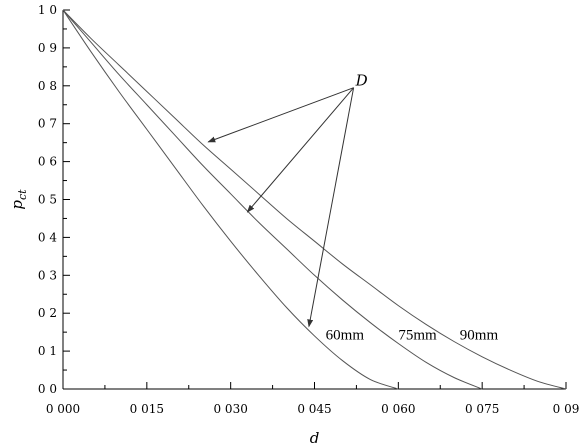 Image resolution: width=581 pixels, height=448 pixels. I want to click on x-tick-label: 0 030, so click(230, 409).